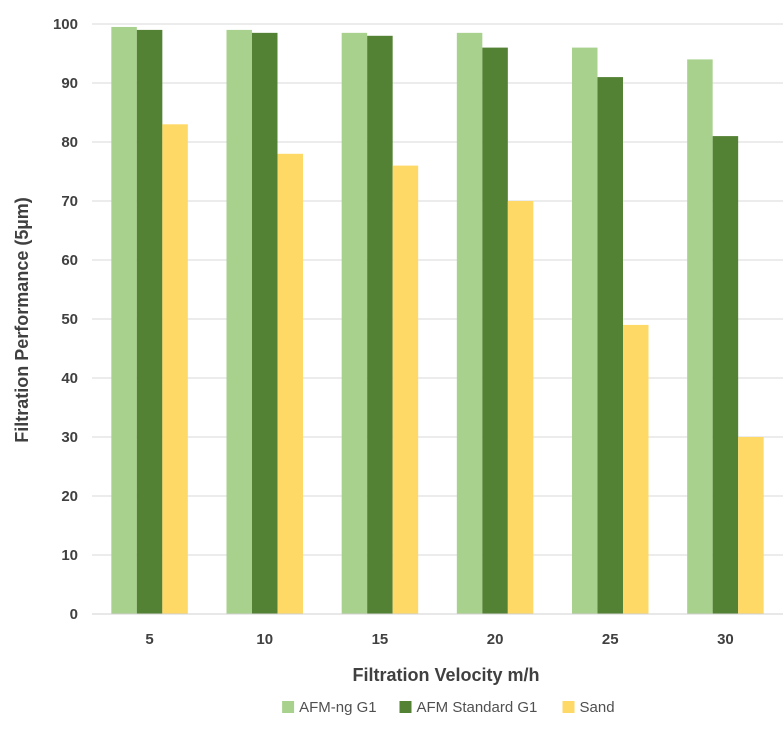  Describe the element at coordinates (69, 555) in the screenshot. I see `y-tick-label: 10` at that location.